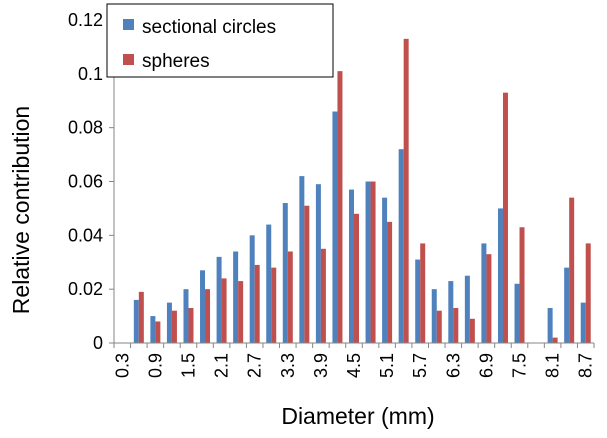 The width and height of the screenshot is (607, 438). I want to click on bar-spheres-7.5, so click(522, 285).